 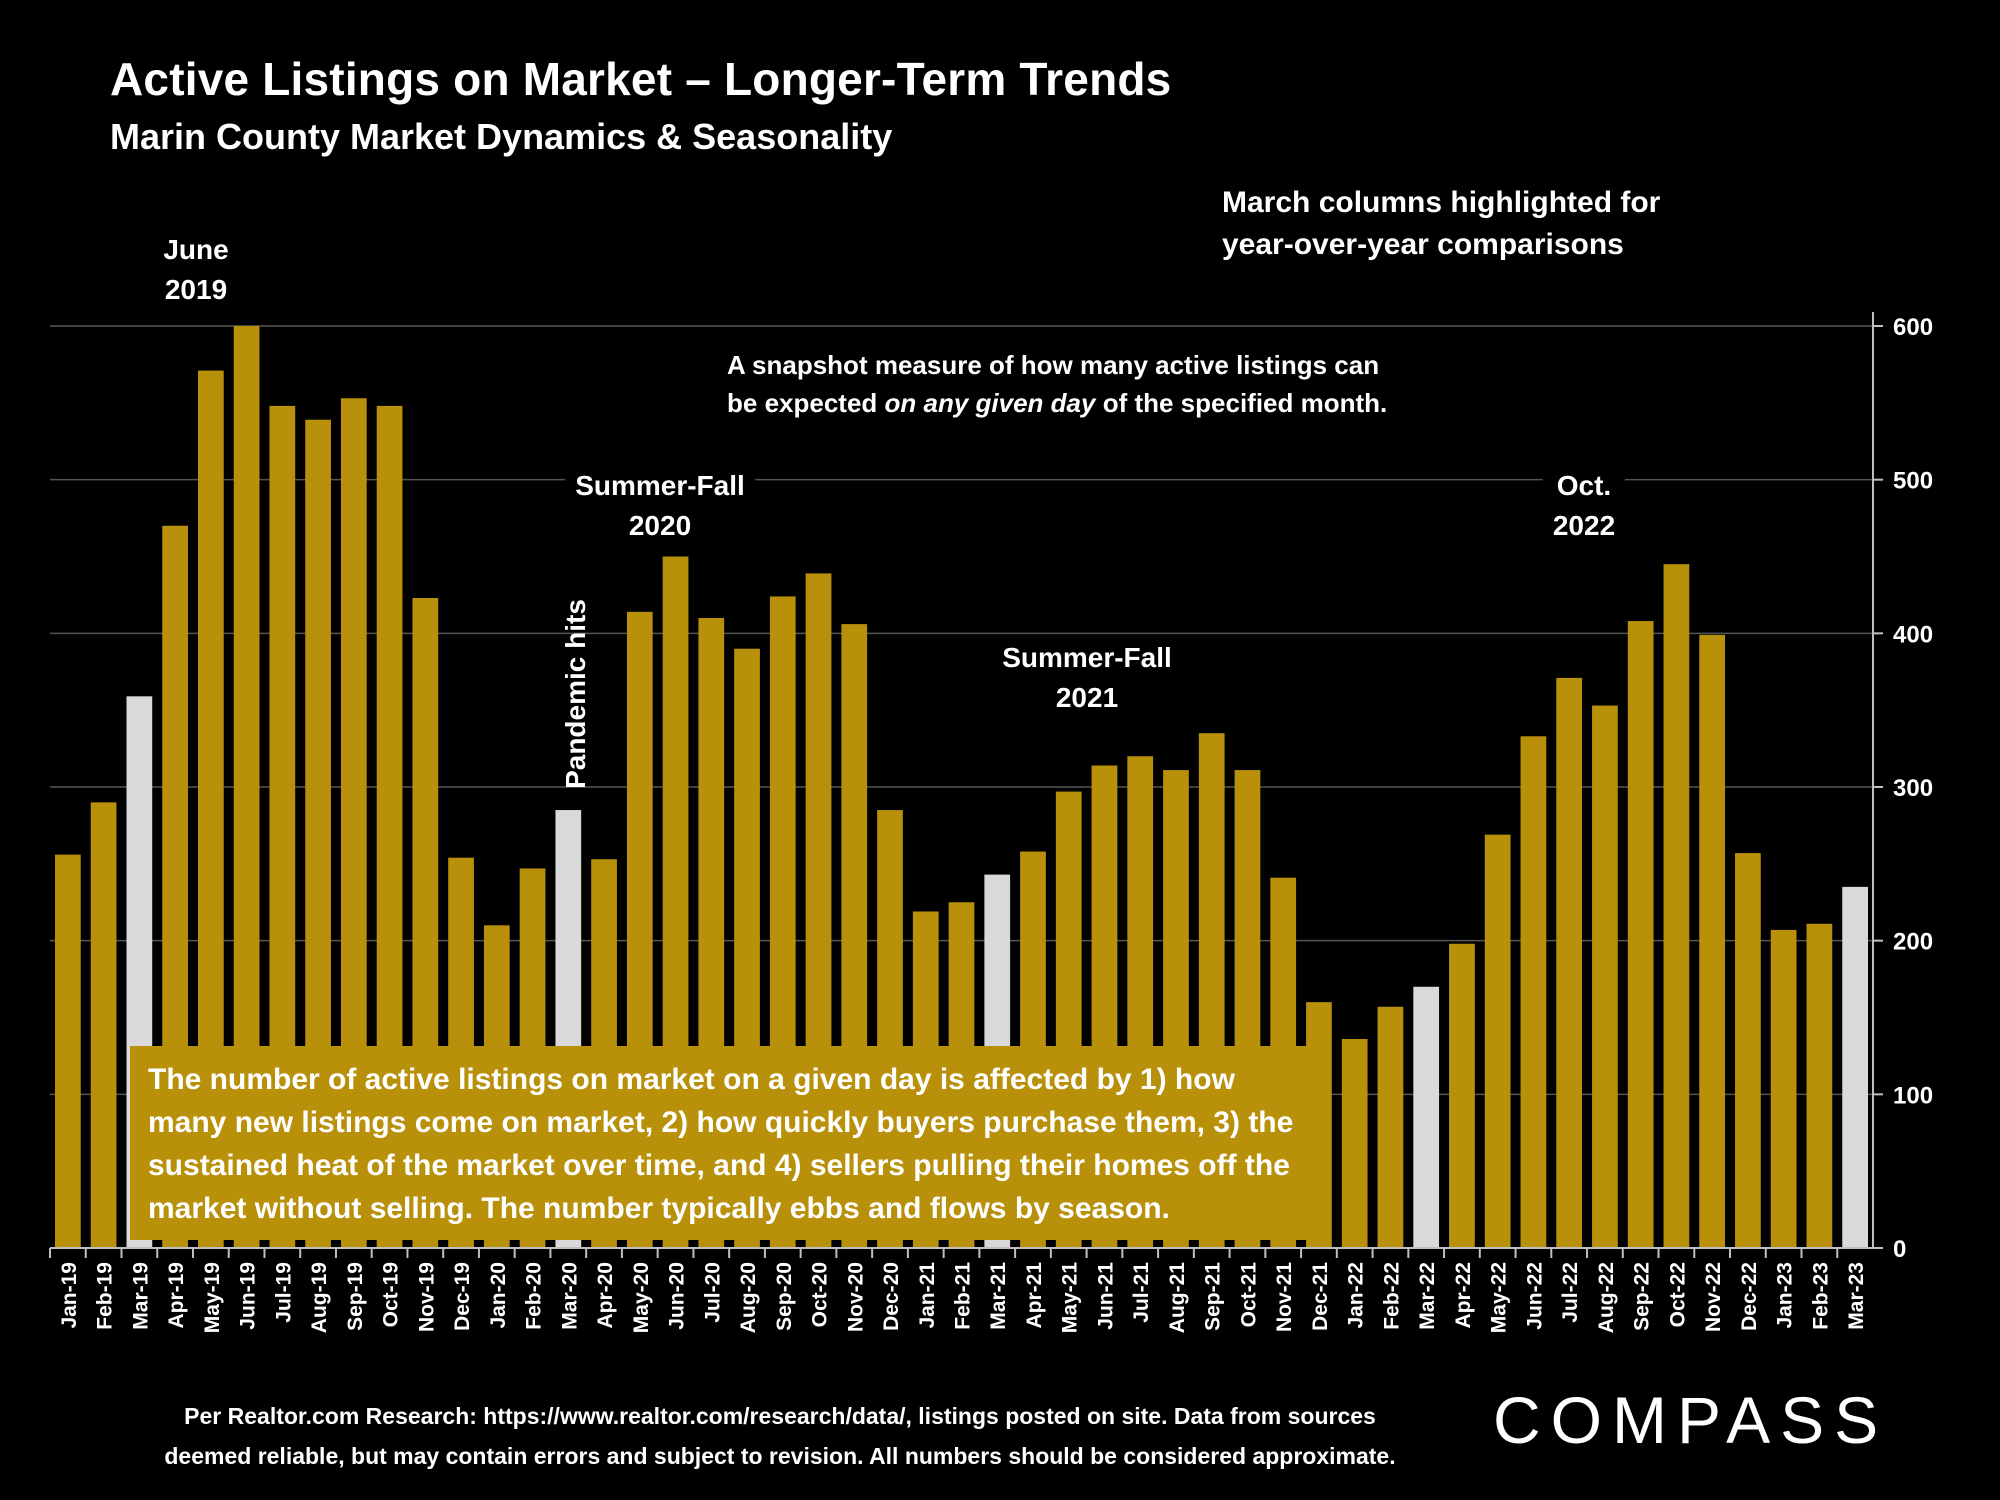 What do you see at coordinates (1856, 1296) in the screenshot?
I see `x-tick-label: Mar-23` at bounding box center [1856, 1296].